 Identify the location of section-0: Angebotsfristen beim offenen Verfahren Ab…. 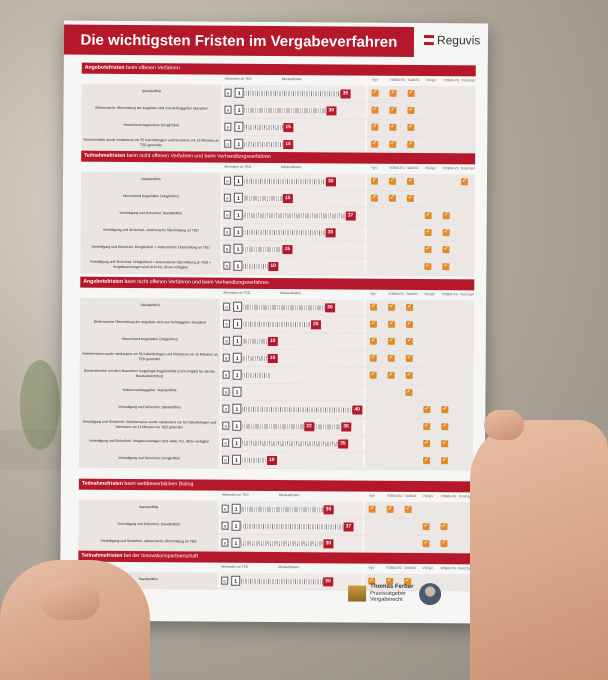
(278, 108).